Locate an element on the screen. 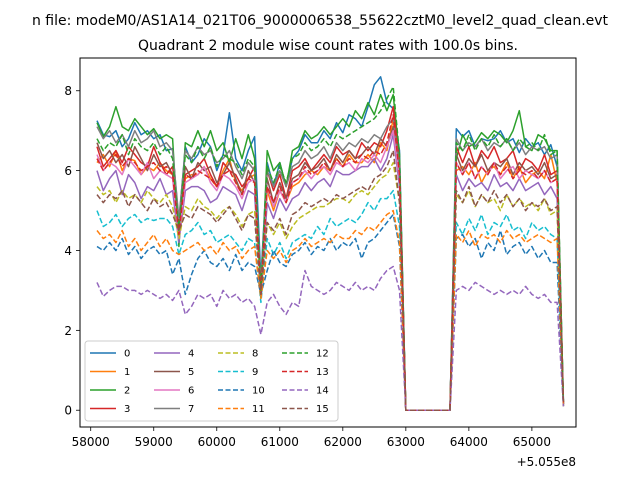  x-tick-label: 65000 is located at coordinates (532, 442).